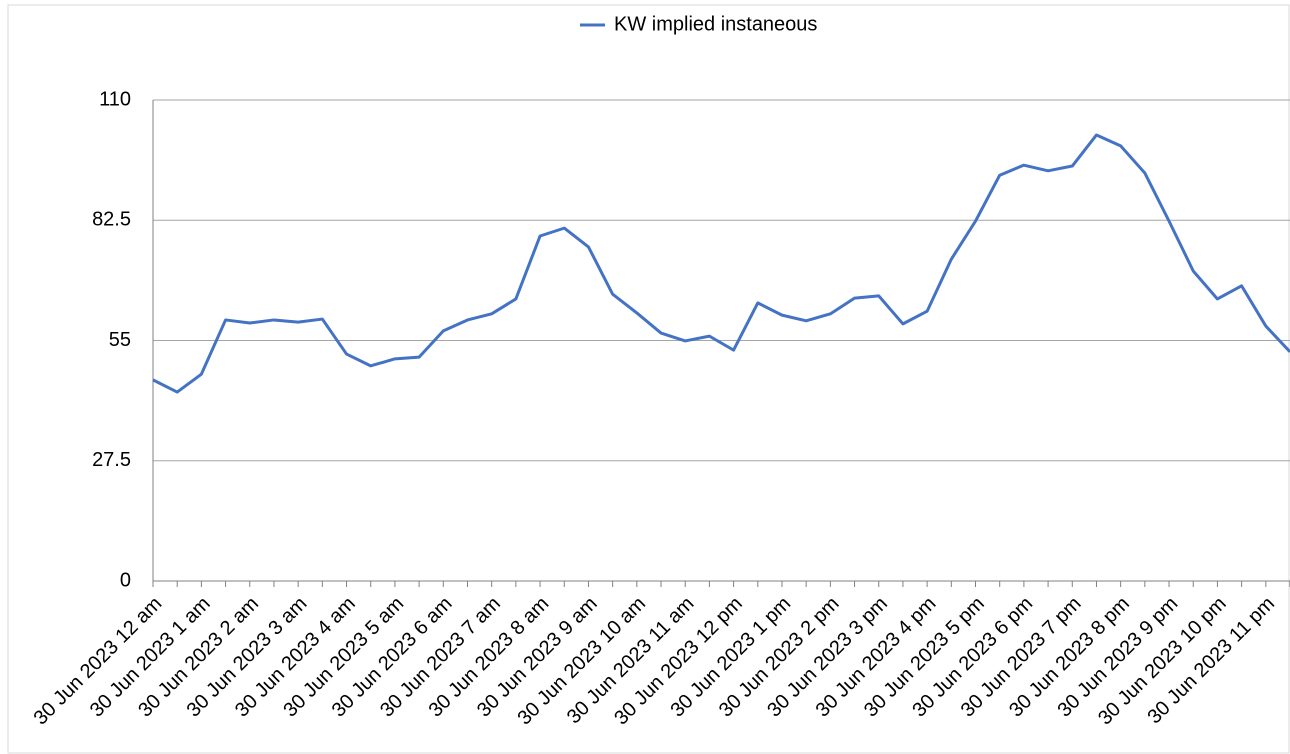 This screenshot has height=754, width=1290. I want to click on y-tick-label: 55, so click(120, 340).